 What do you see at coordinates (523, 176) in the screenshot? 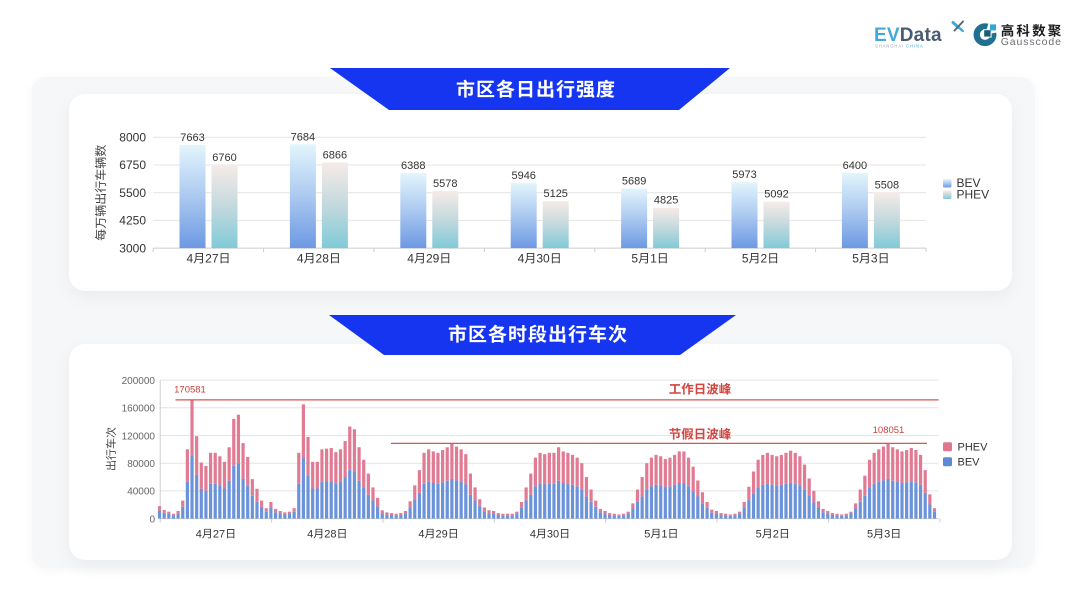
I see `svg-text: 5946` at bounding box center [523, 176].